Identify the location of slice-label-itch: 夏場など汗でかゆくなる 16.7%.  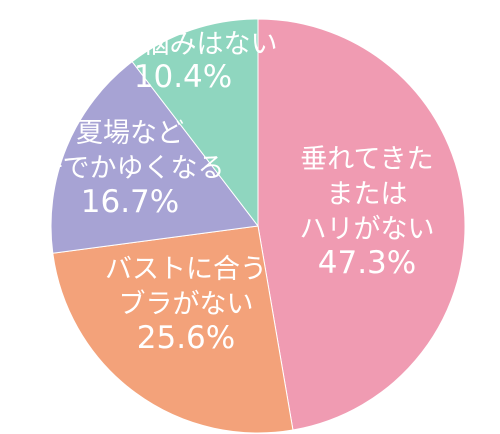
(130, 169).